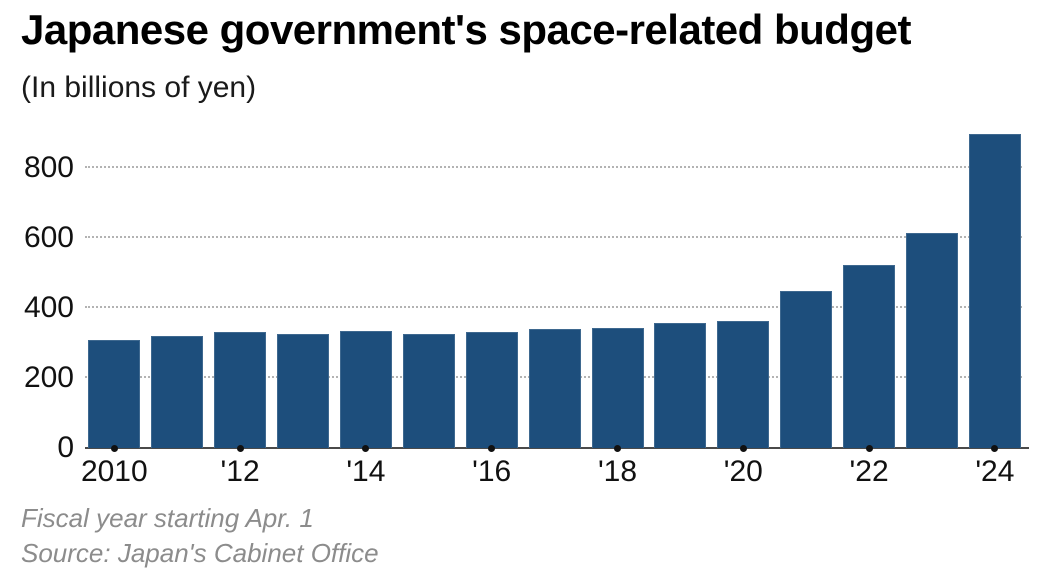  Describe the element at coordinates (806, 369) in the screenshot. I see `bar-2021` at that location.